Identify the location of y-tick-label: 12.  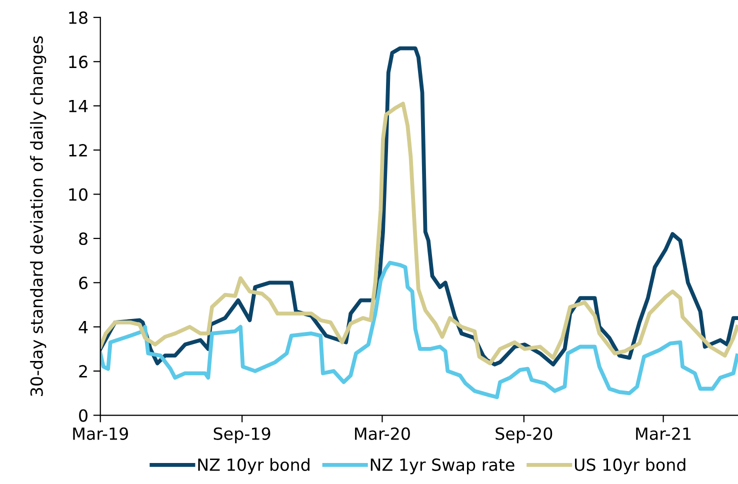
(78, 150).